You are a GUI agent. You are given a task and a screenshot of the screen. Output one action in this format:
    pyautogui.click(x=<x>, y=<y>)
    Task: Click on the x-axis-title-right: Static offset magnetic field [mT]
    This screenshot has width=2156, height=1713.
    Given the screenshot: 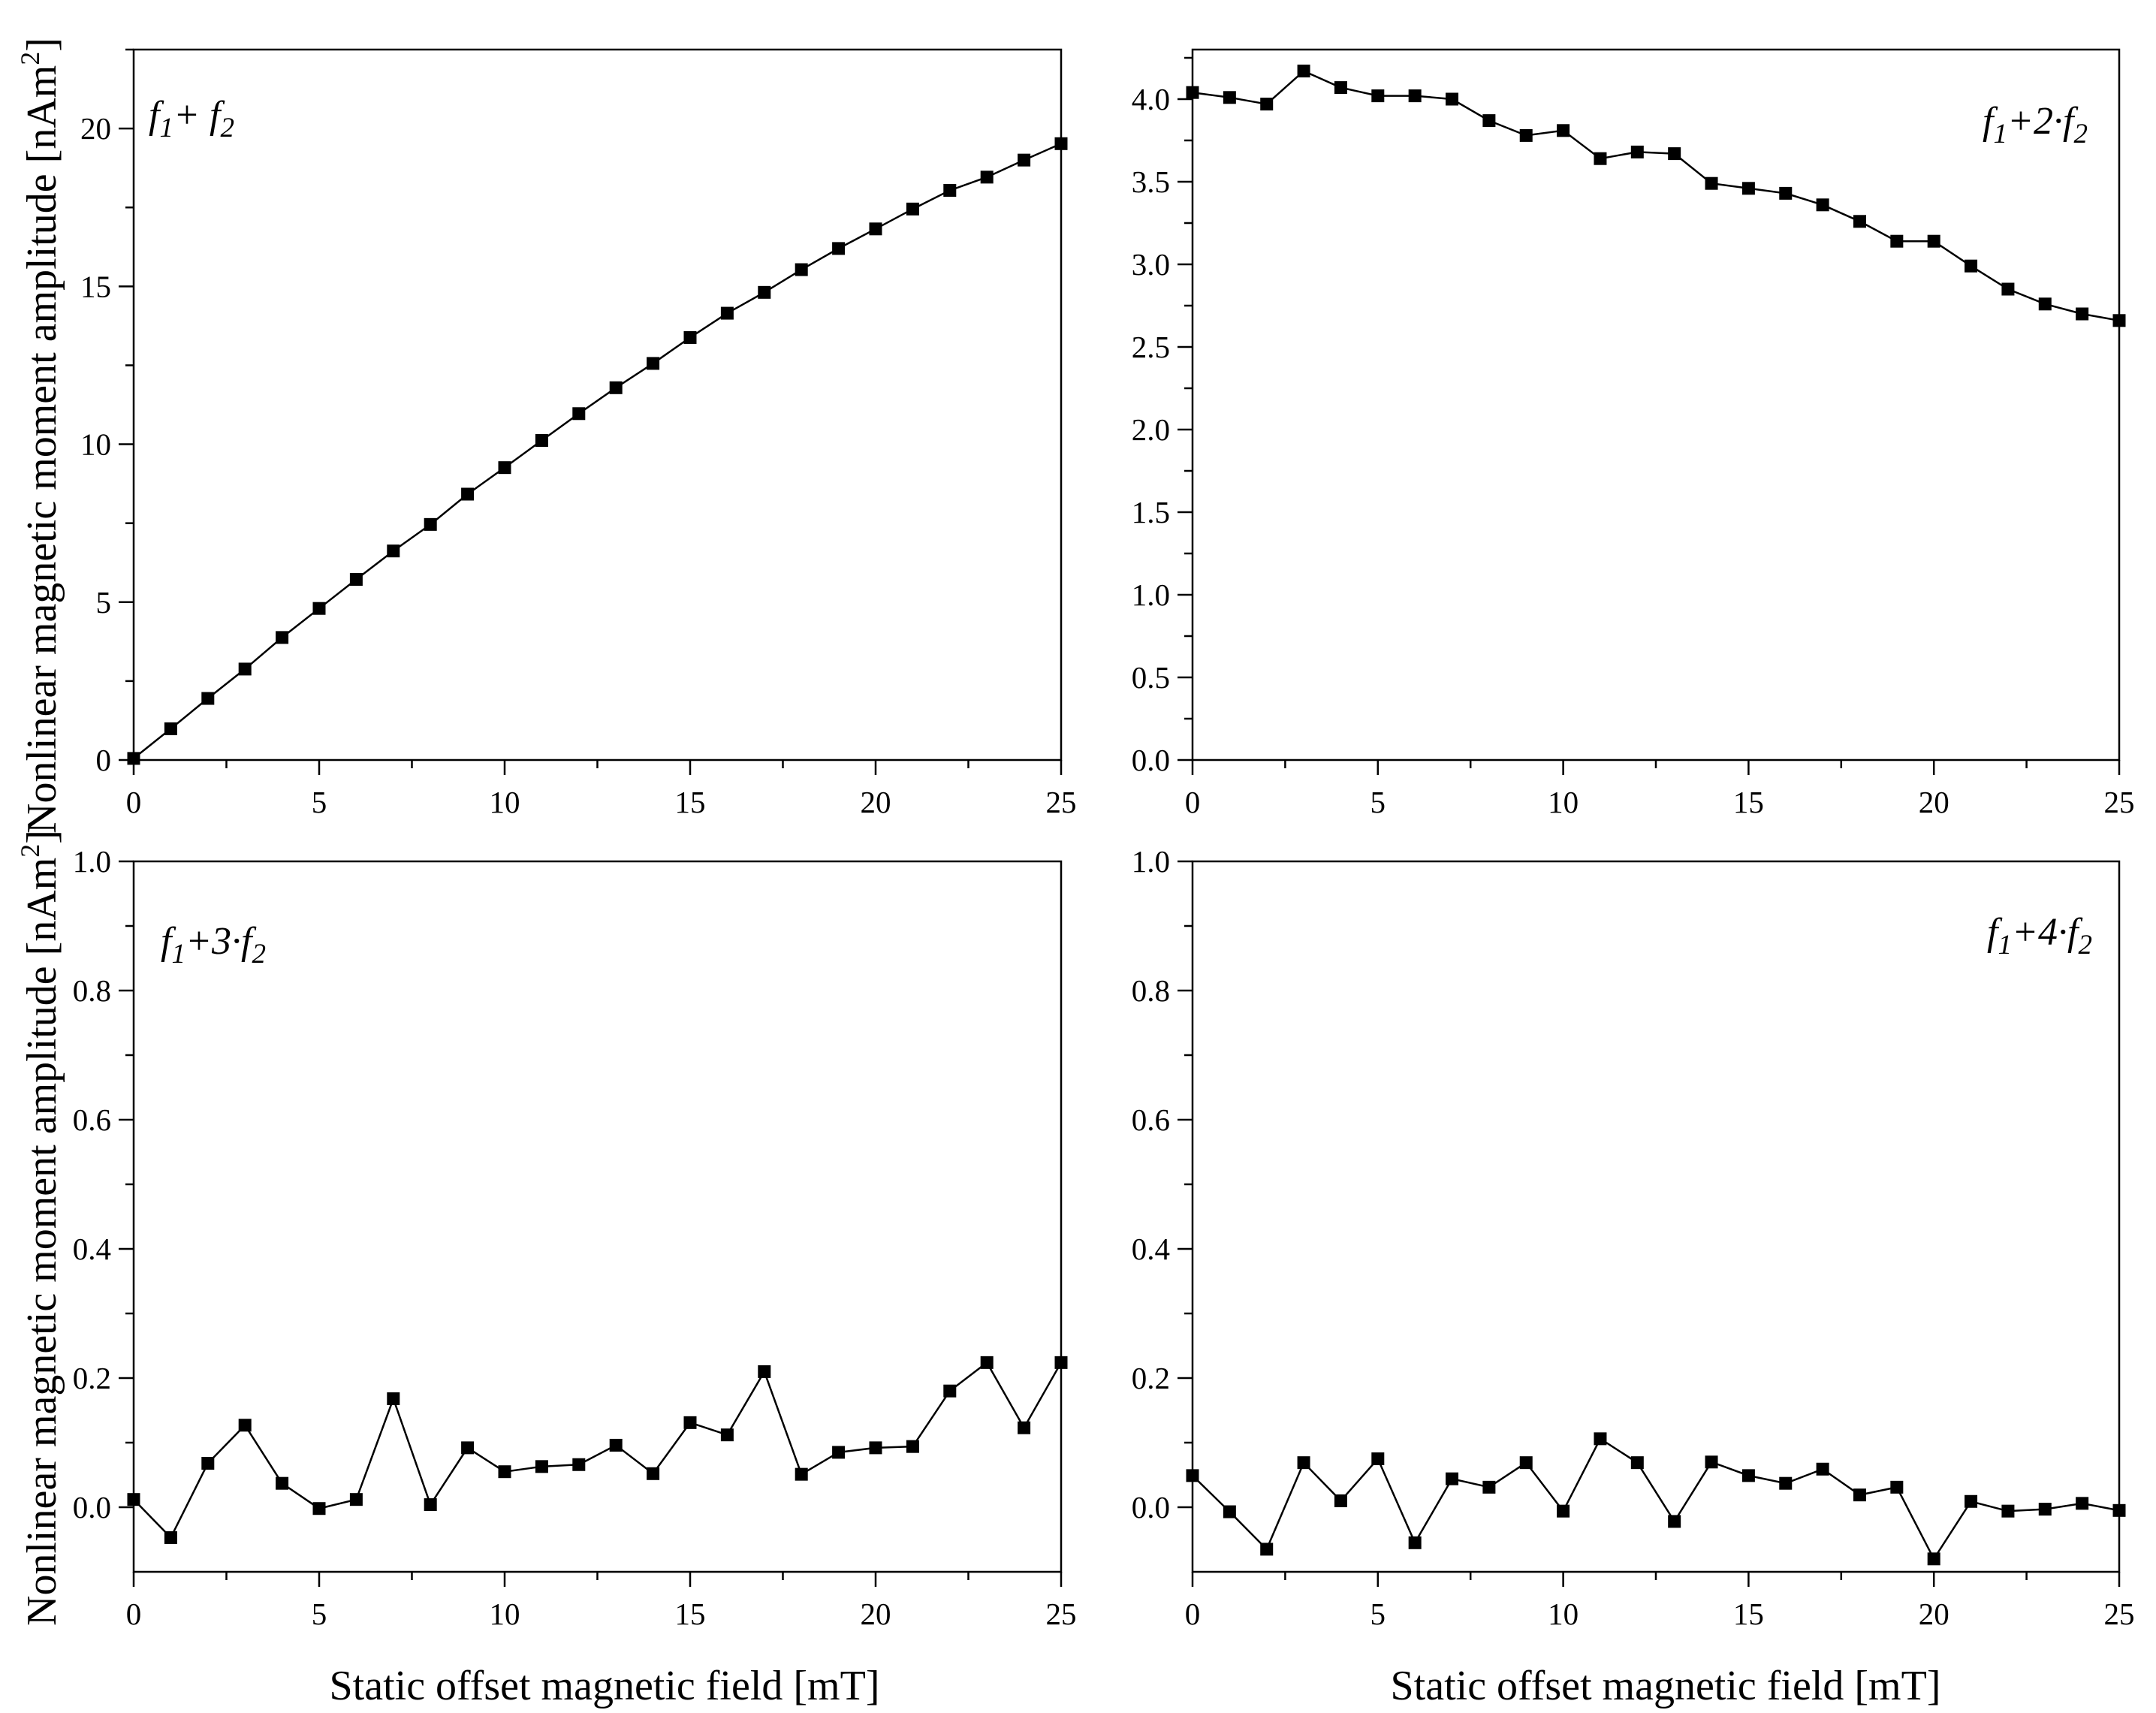 What is the action you would take?
    pyautogui.click(x=1666, y=1686)
    